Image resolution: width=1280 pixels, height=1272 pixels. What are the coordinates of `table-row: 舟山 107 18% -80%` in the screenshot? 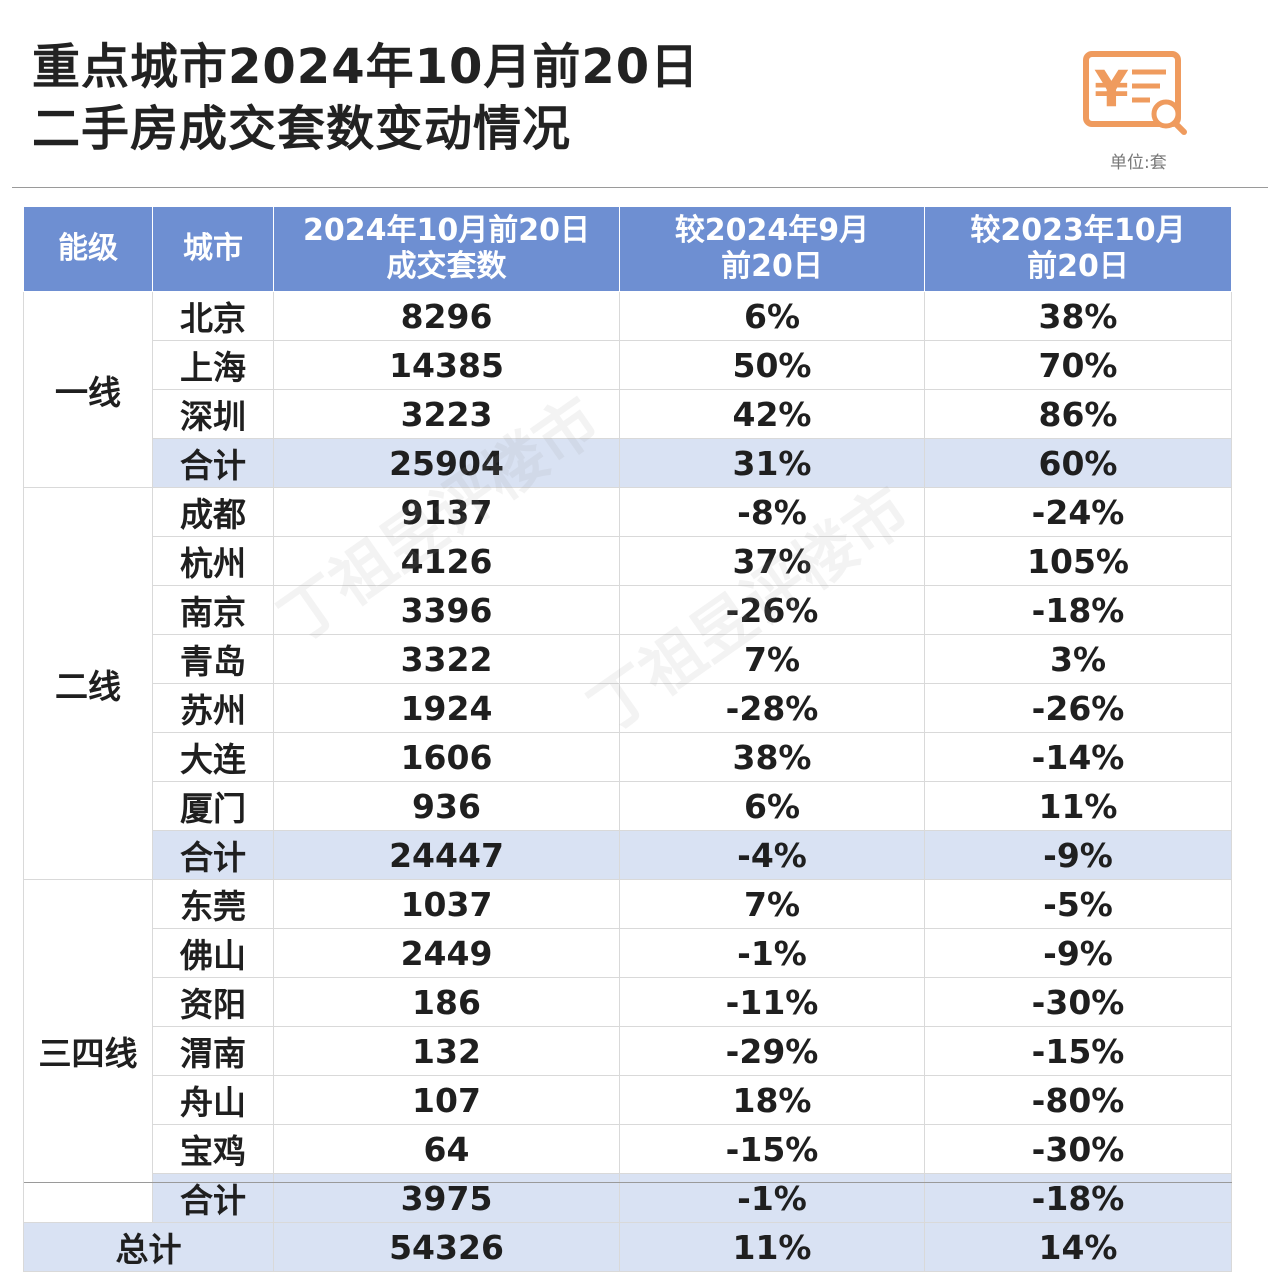 It's located at (628, 1100).